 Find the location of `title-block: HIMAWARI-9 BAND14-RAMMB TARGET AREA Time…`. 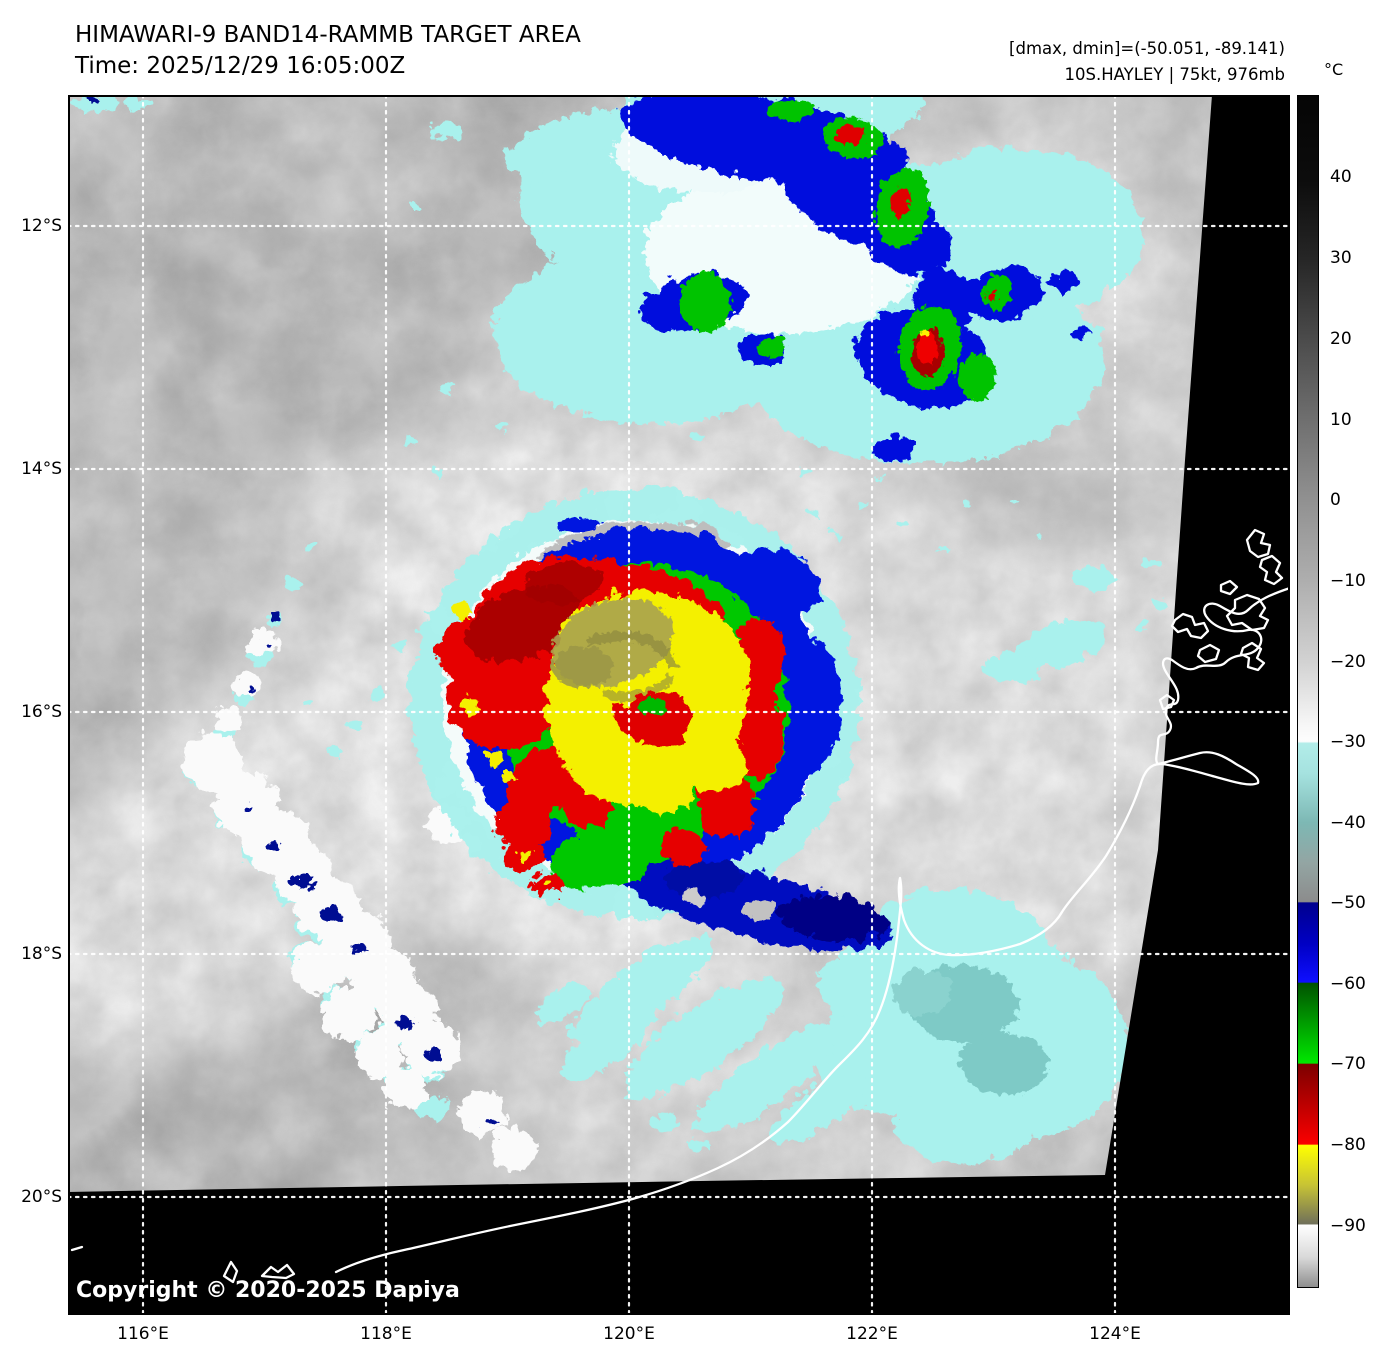

title-block: HIMAWARI-9 BAND14-RAMMB TARGET AREA Time… is located at coordinates (328, 51).